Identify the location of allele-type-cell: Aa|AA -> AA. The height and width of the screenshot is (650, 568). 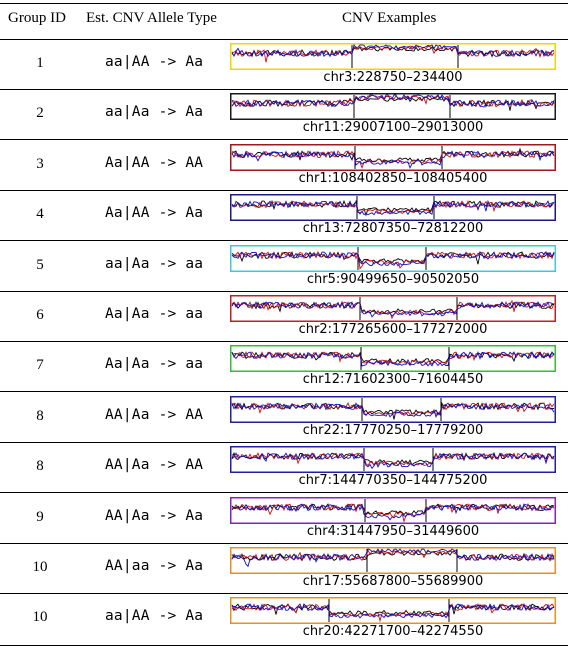
(154, 162).